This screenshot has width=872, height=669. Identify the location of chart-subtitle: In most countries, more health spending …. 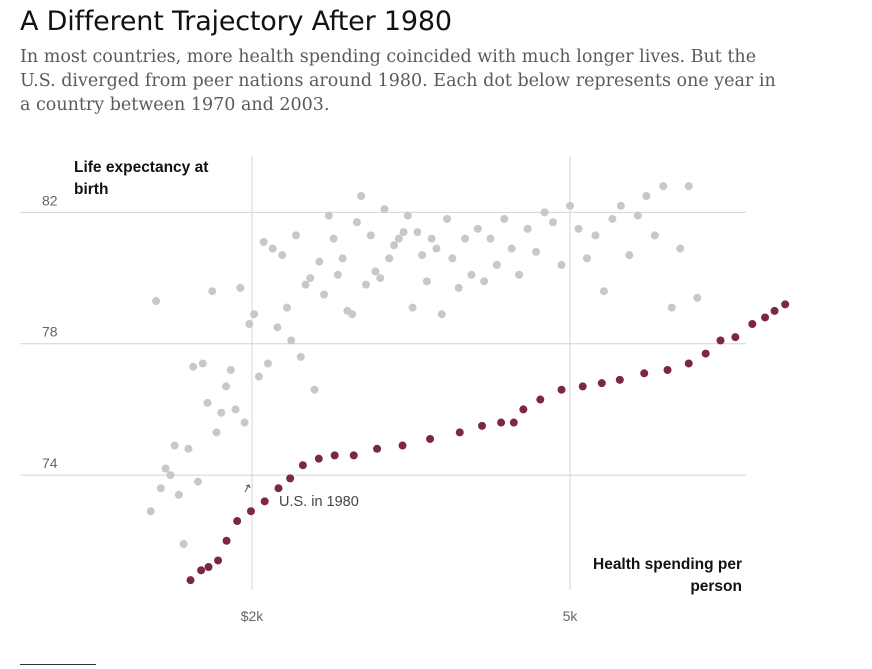
(398, 81).